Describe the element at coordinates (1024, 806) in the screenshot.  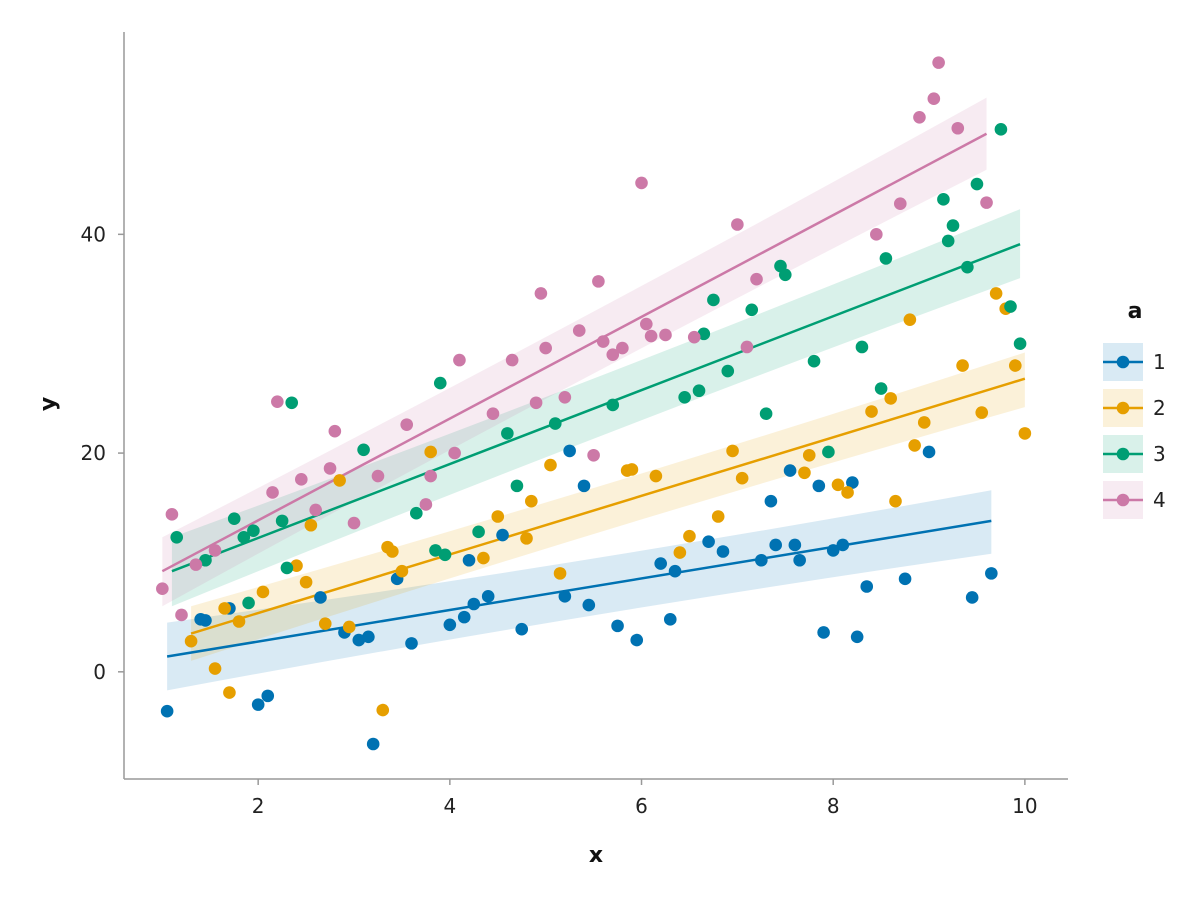
I see `x-tick-label: 10` at that location.